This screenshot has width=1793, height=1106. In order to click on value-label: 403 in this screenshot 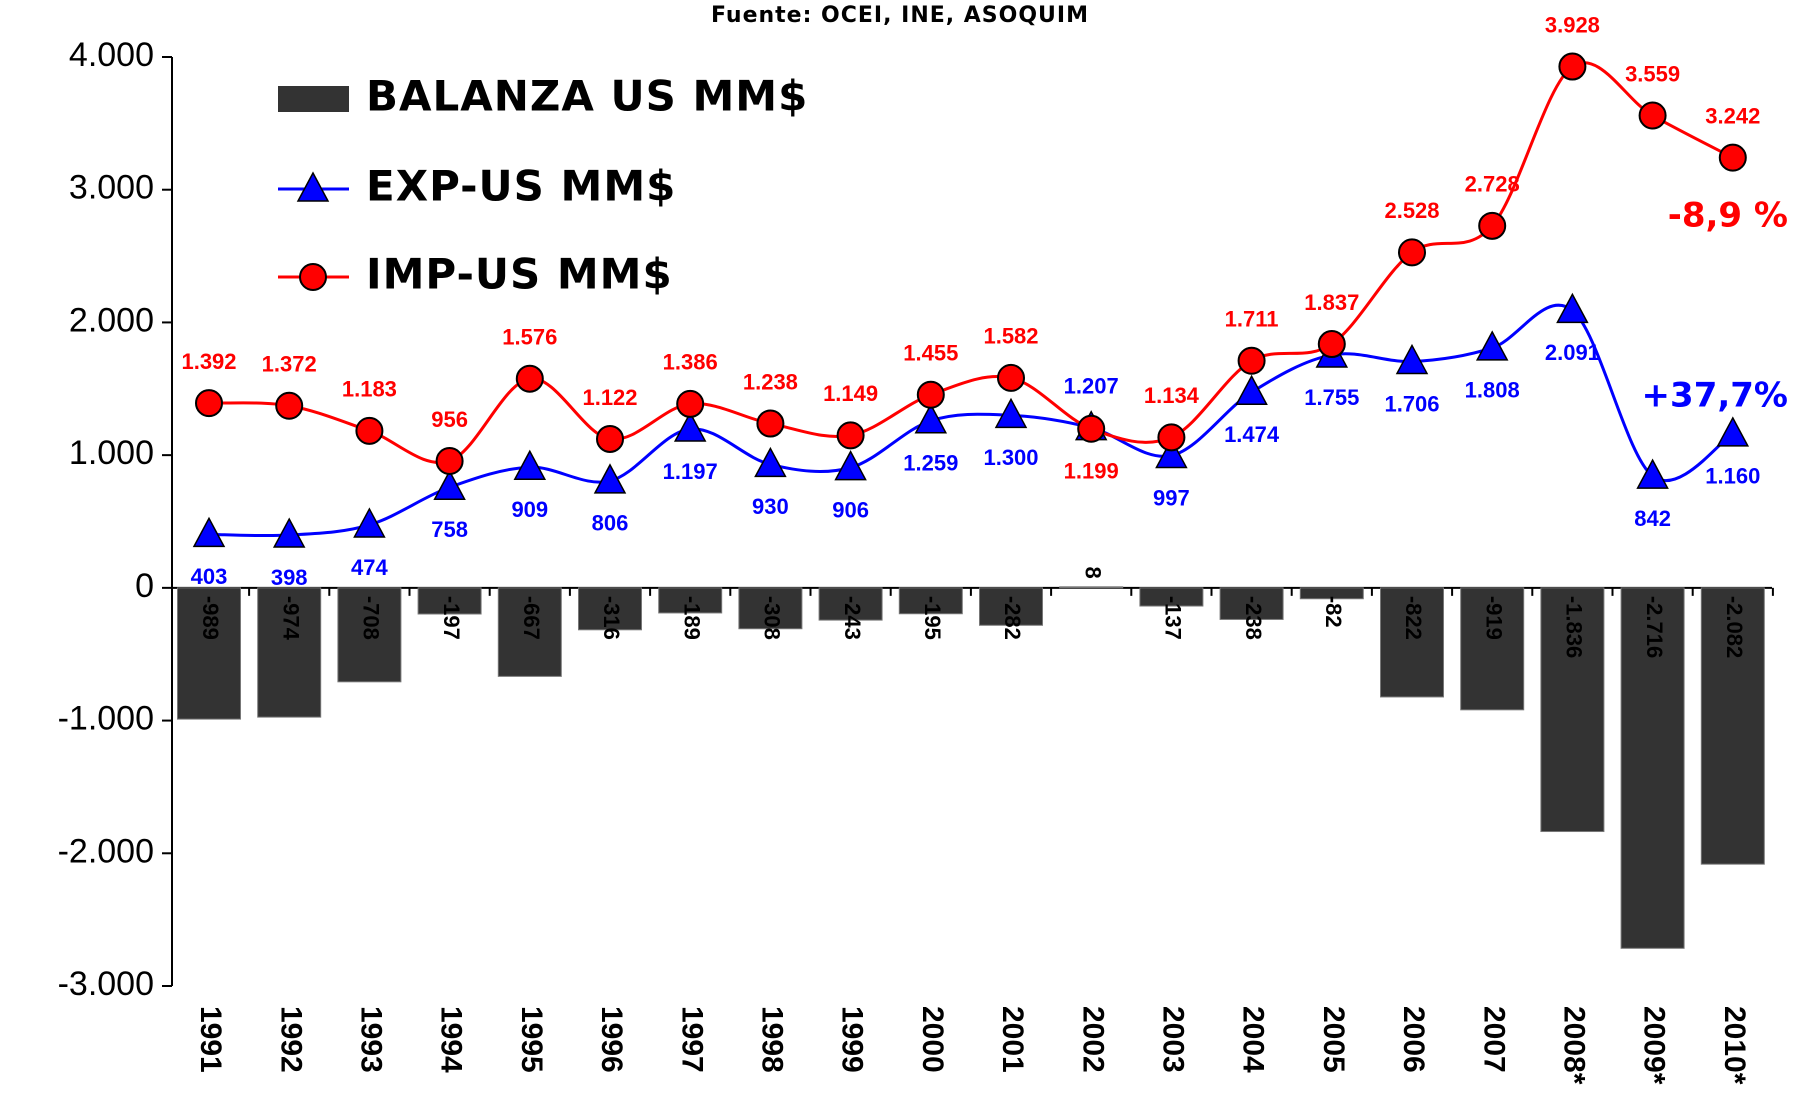, I will do `click(209, 576)`.